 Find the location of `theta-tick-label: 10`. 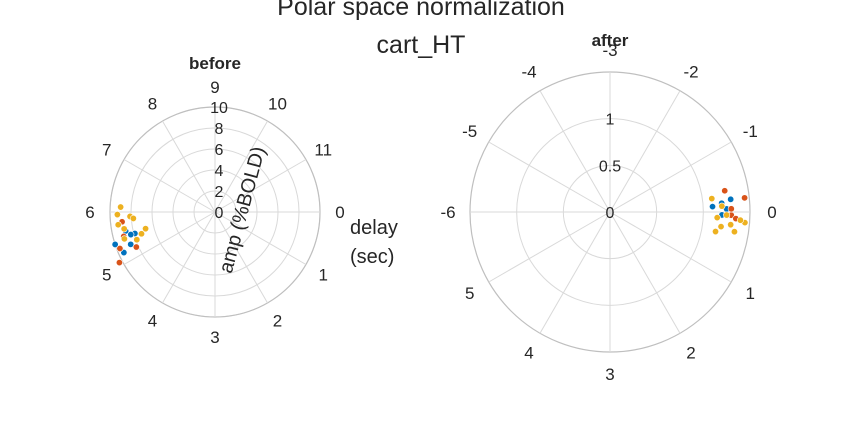

theta-tick-label: 10 is located at coordinates (277, 104).